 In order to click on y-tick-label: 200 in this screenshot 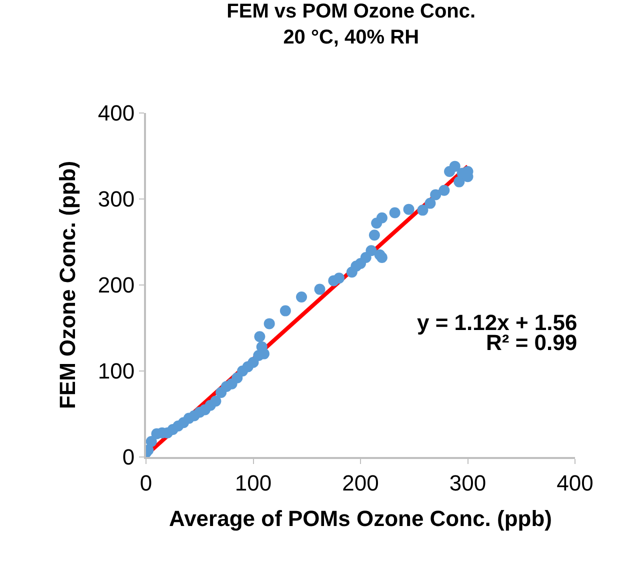, I will do `click(116, 285)`.